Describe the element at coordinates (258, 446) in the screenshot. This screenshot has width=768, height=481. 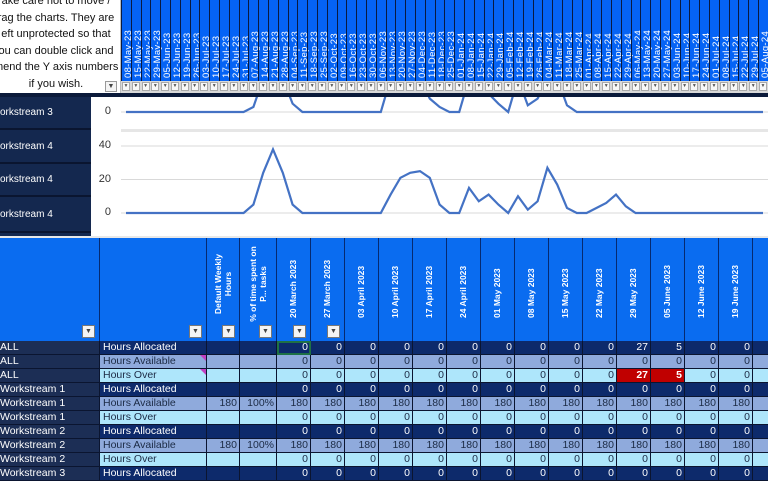
I see `cell-percent-time: 100%` at that location.